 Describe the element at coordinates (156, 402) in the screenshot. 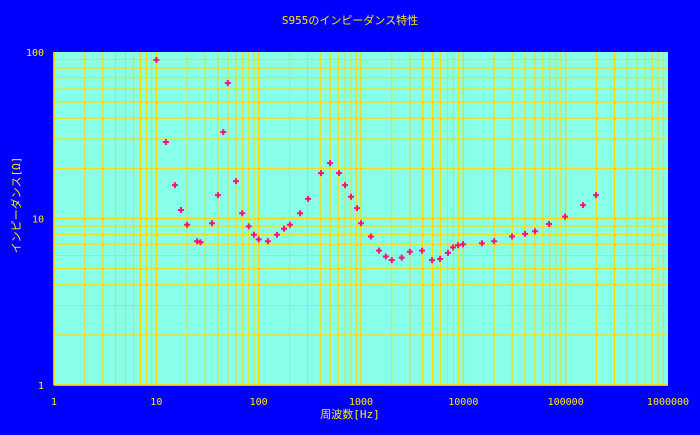

I see `x-tick-label: 10` at that location.